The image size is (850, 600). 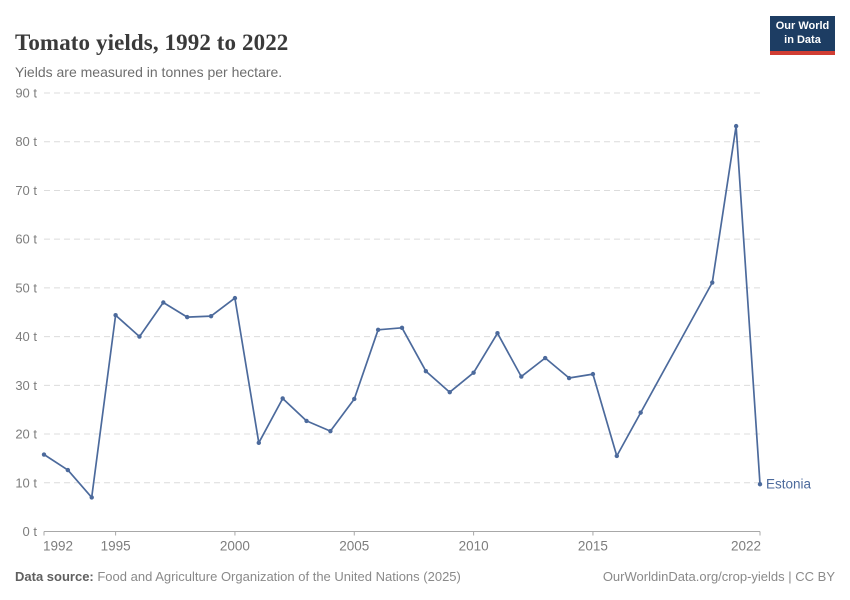 What do you see at coordinates (235, 546) in the screenshot?
I see `x-axis-tick-label: 2000` at bounding box center [235, 546].